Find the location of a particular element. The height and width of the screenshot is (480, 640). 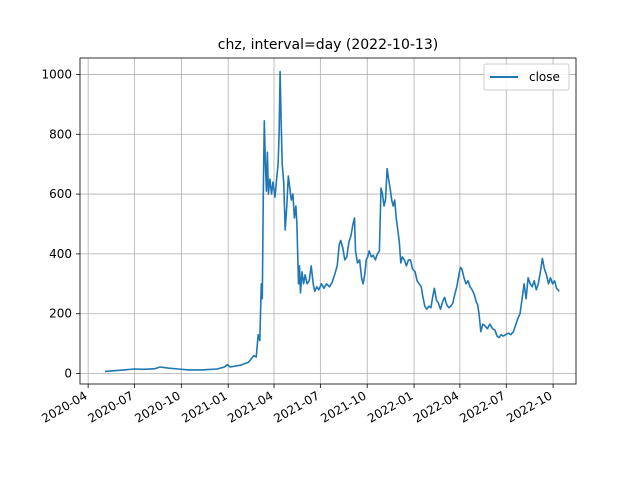

x-tick-label: 2021-10 is located at coordinates (343, 406).